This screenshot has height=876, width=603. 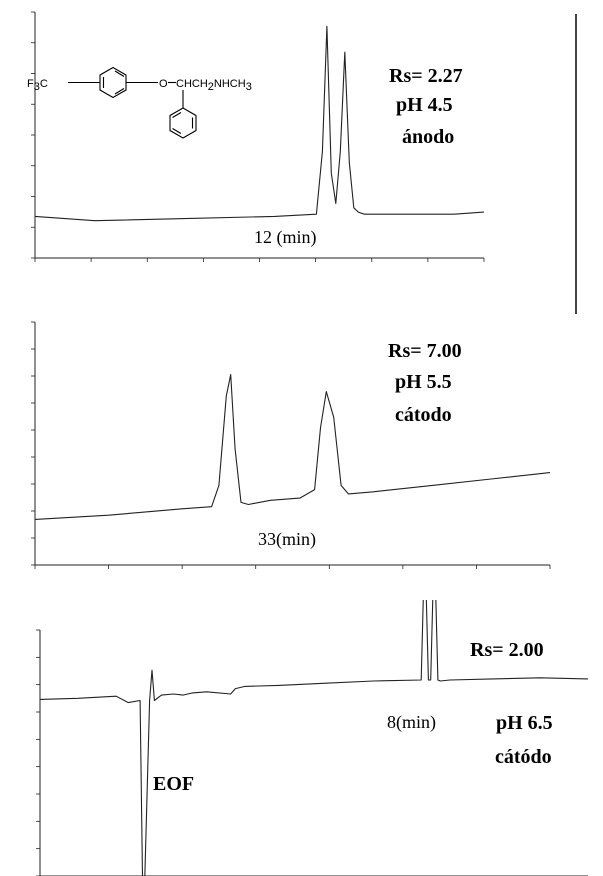 I want to click on molecule-ring-left, so click(x=113, y=82).